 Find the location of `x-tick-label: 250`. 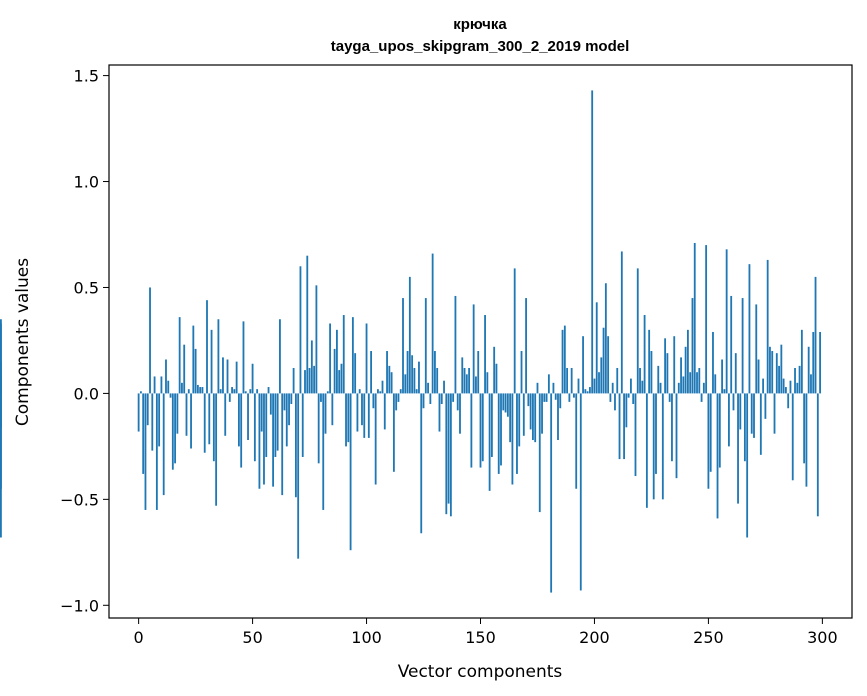

x-tick-label: 250 is located at coordinates (708, 637).